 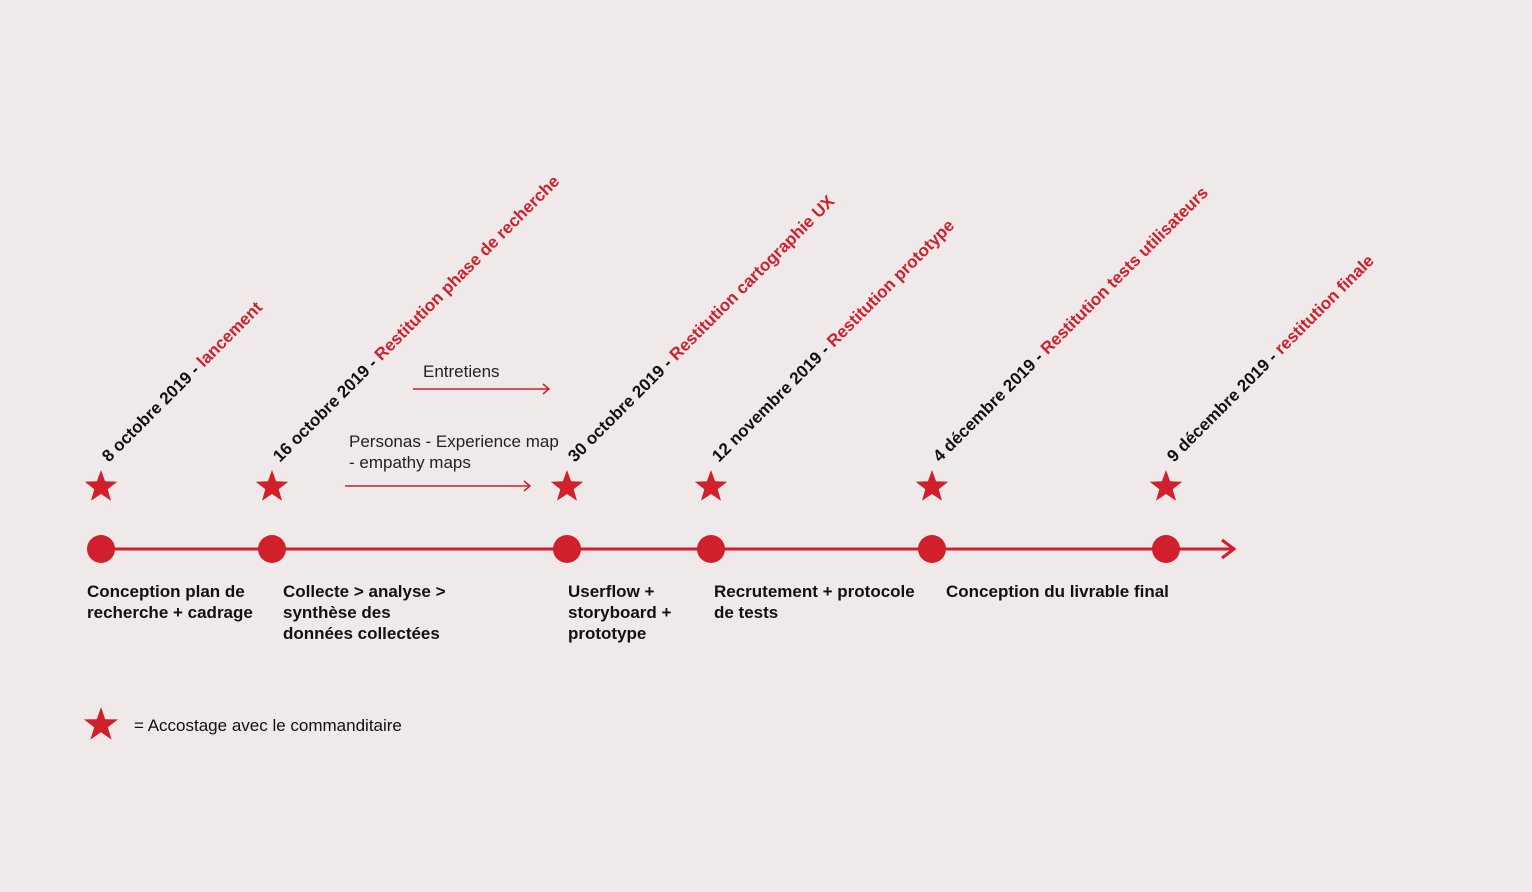 I want to click on timeline-arrowhead, so click(x=1229, y=549).